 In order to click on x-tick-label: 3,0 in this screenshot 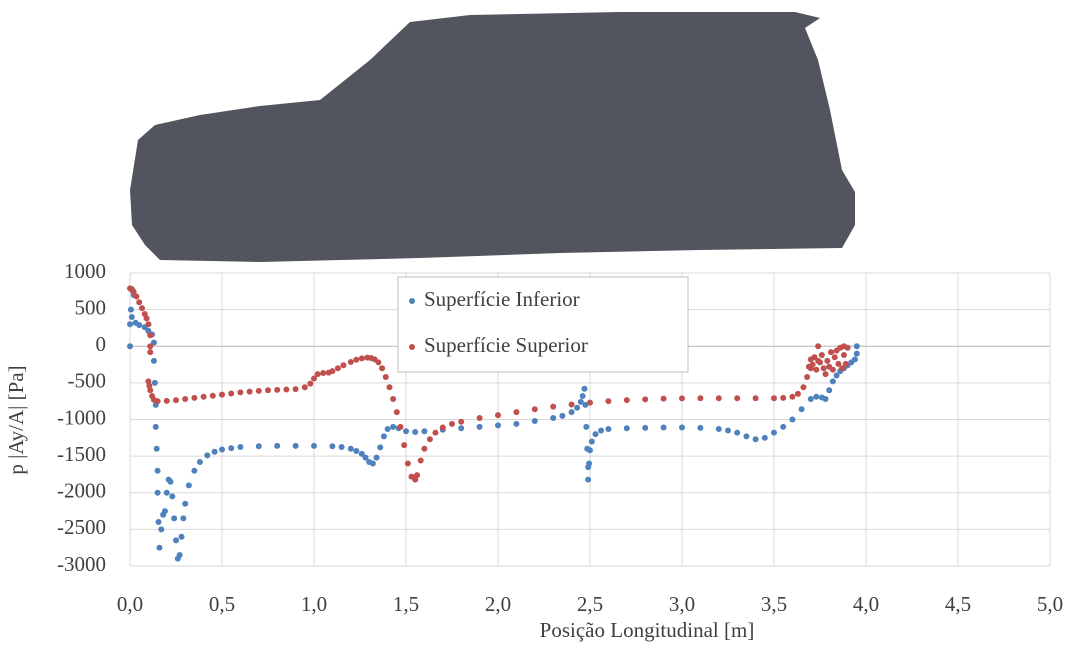, I will do `click(682, 604)`.